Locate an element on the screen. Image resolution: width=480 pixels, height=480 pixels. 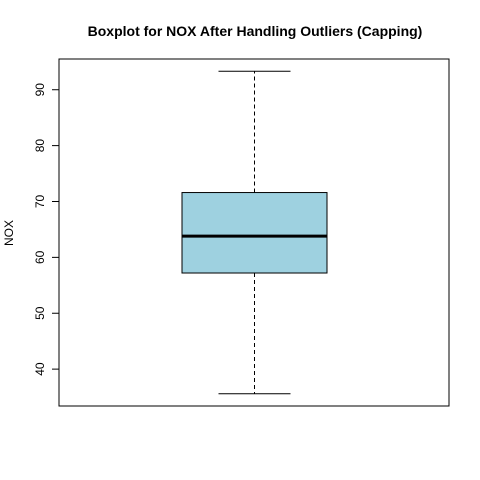
y-tick-label: 50 is located at coordinates (40, 313).